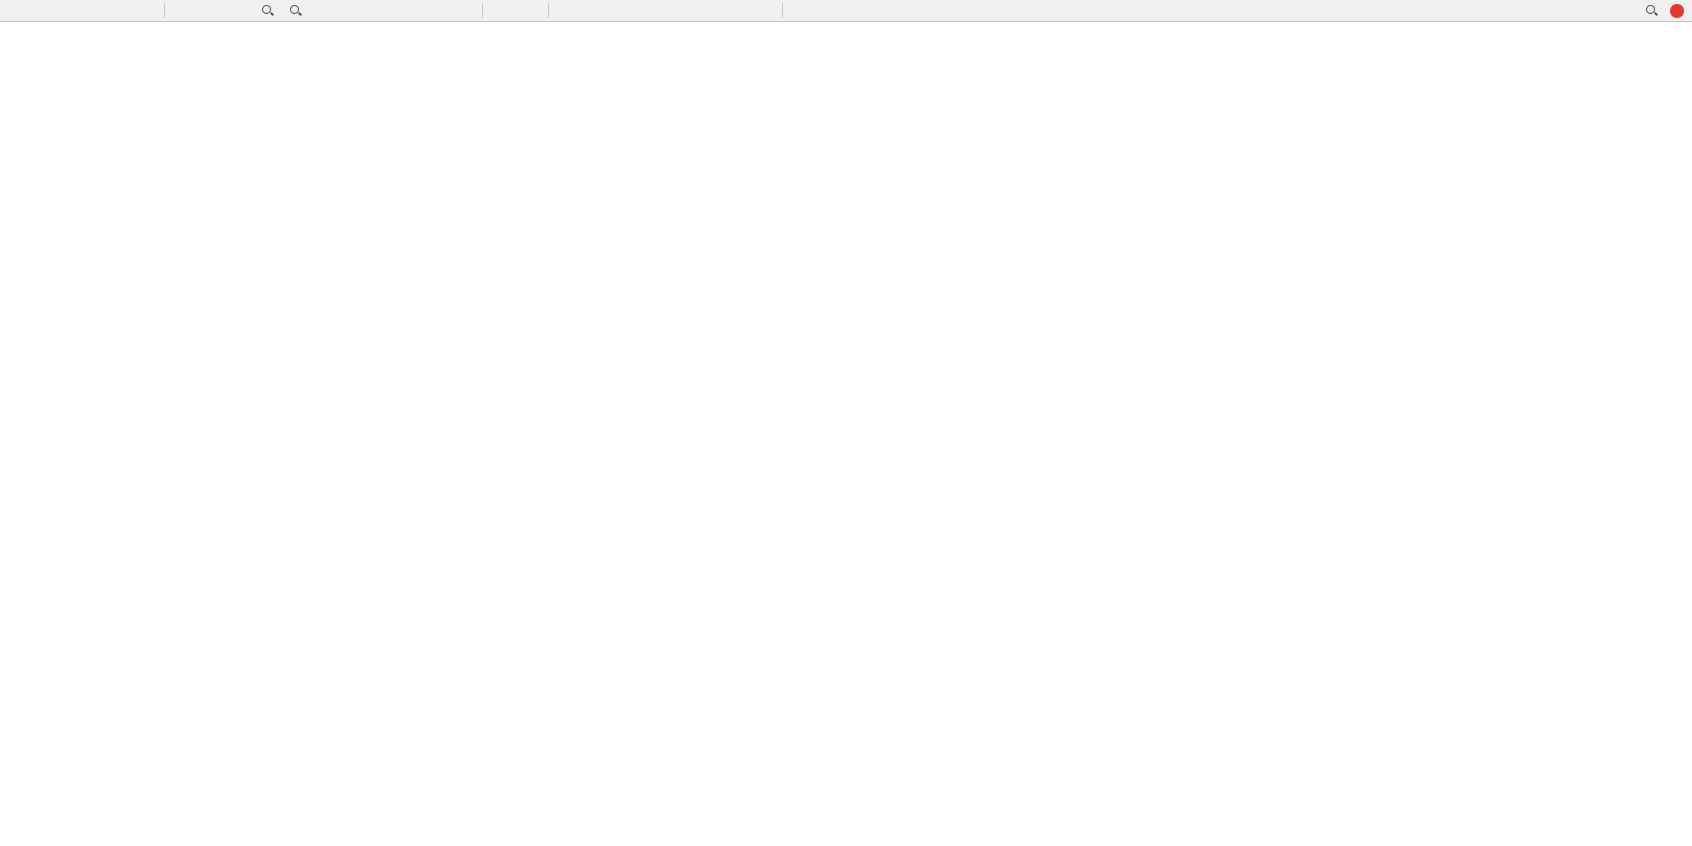 Image resolution: width=1692 pixels, height=846 pixels. I want to click on text-tool-button, so click(707, 10).